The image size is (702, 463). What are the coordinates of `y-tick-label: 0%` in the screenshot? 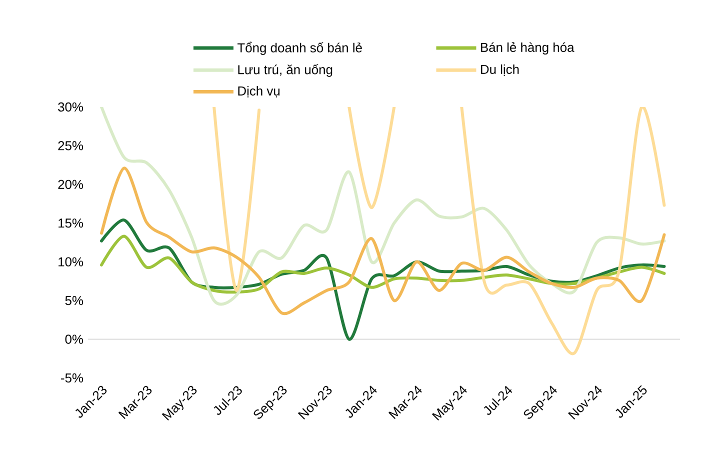 It's located at (74, 339).